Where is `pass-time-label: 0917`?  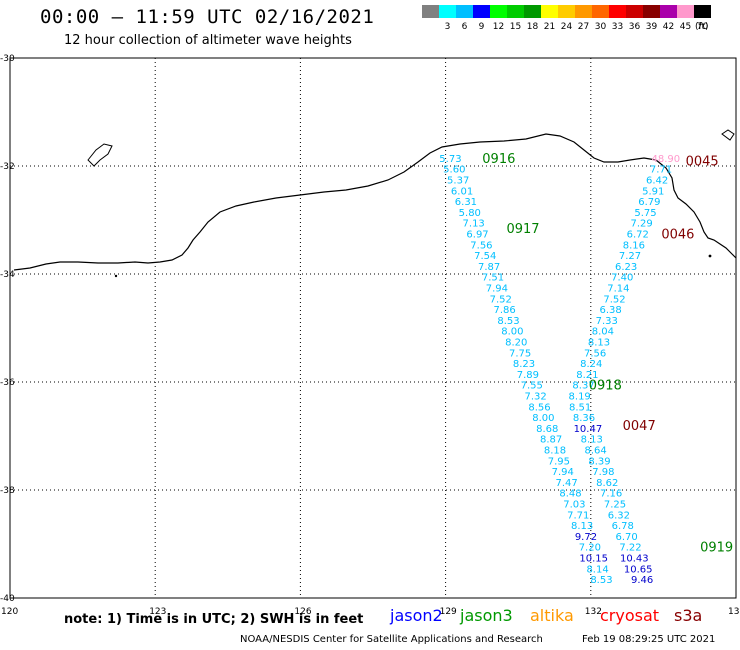
pass-time-label: 0917 is located at coordinates (522, 229).